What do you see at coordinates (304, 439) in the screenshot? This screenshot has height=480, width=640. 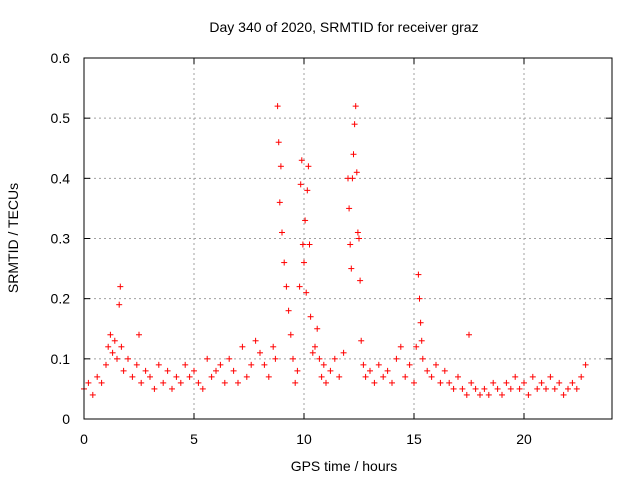 I see `x-tick-label: 10` at bounding box center [304, 439].